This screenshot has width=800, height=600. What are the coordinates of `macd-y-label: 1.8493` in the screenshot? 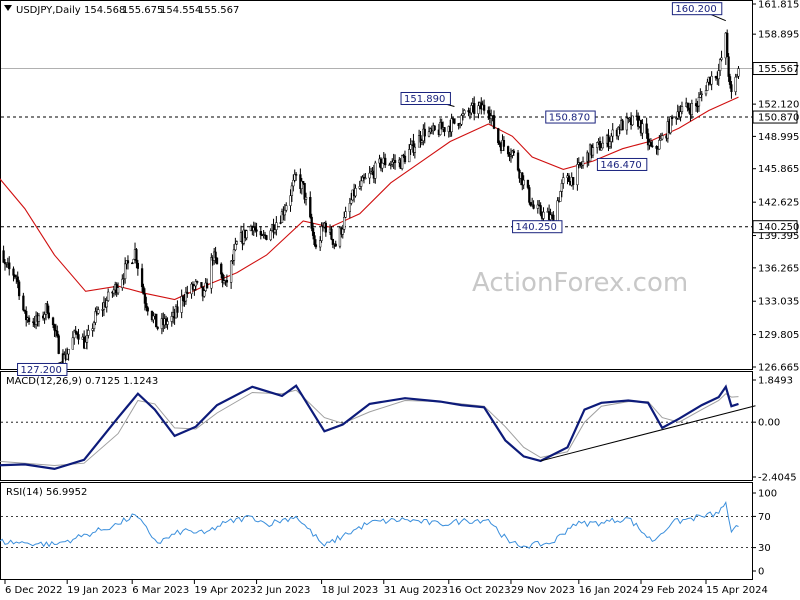 It's located at (775, 381).